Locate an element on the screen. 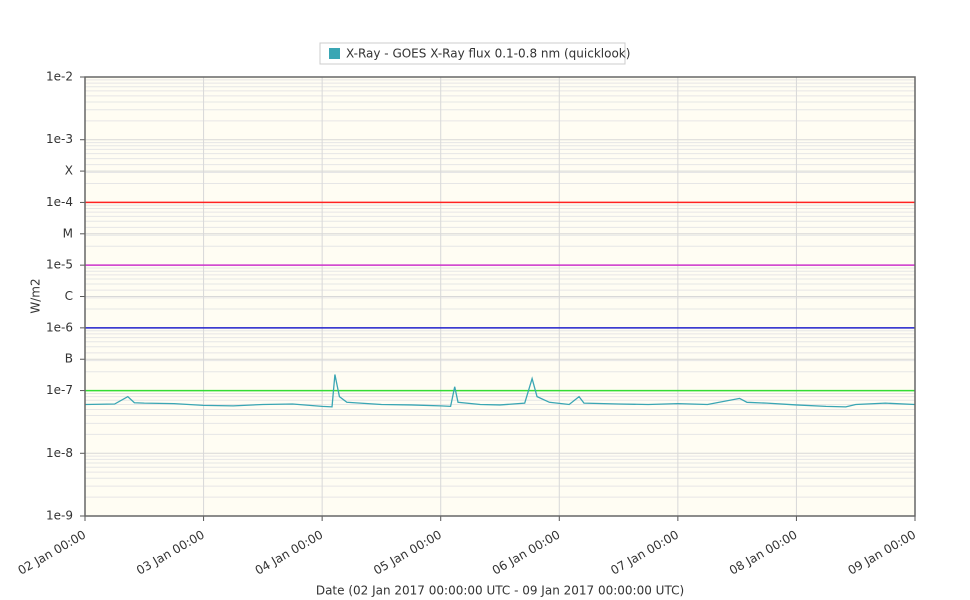 Image resolution: width=970 pixels, height=600 pixels. x-tick-label: 09 Jan 00:00 is located at coordinates (881, 553).